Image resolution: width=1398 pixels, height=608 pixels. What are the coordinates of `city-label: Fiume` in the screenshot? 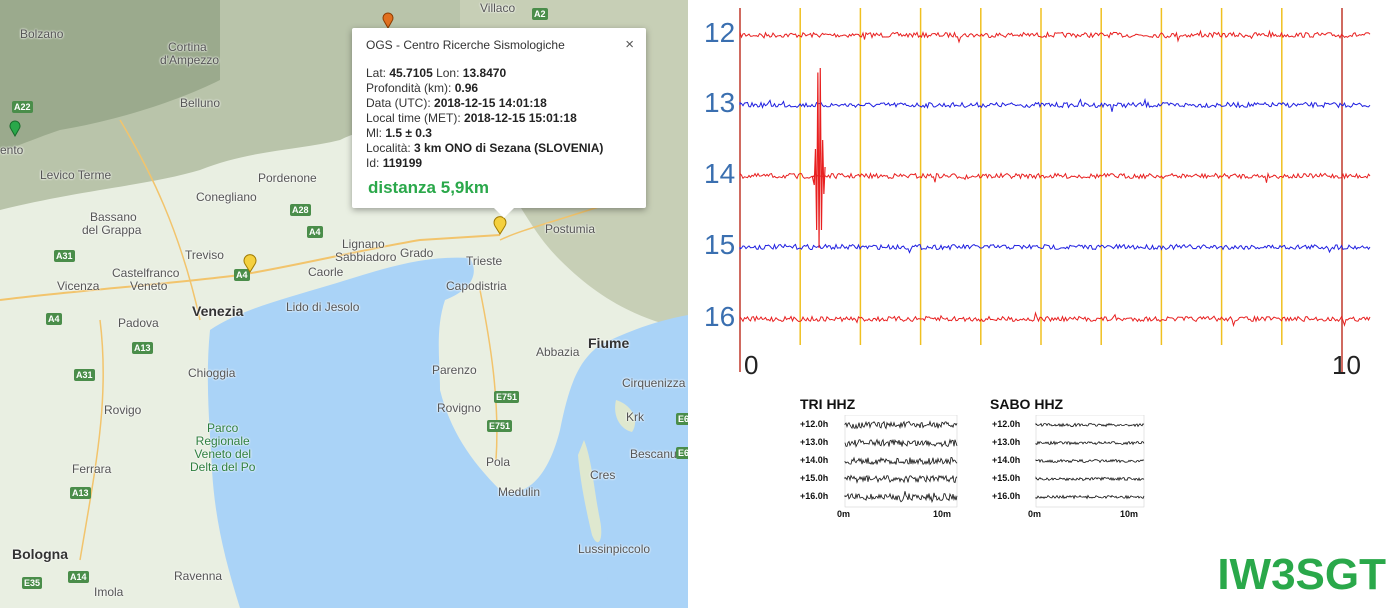 It's located at (608, 343).